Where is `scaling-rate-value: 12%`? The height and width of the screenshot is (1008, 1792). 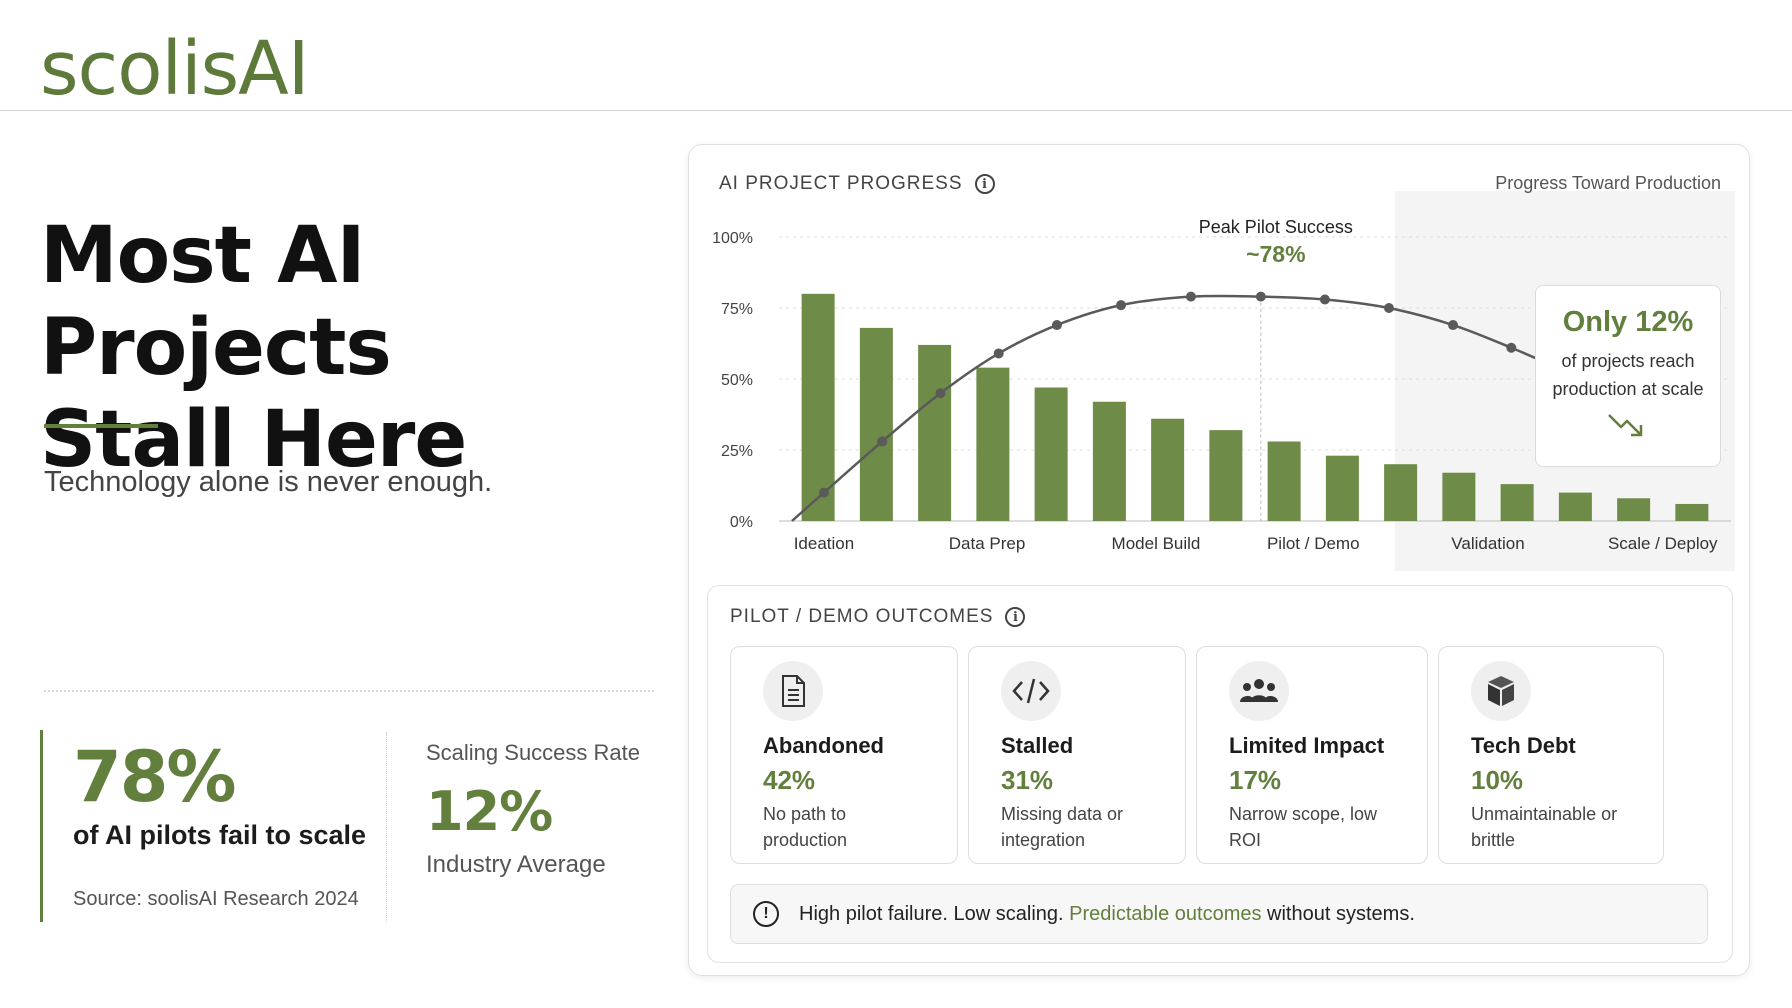
scaling-rate-value: 12% is located at coordinates (489, 811).